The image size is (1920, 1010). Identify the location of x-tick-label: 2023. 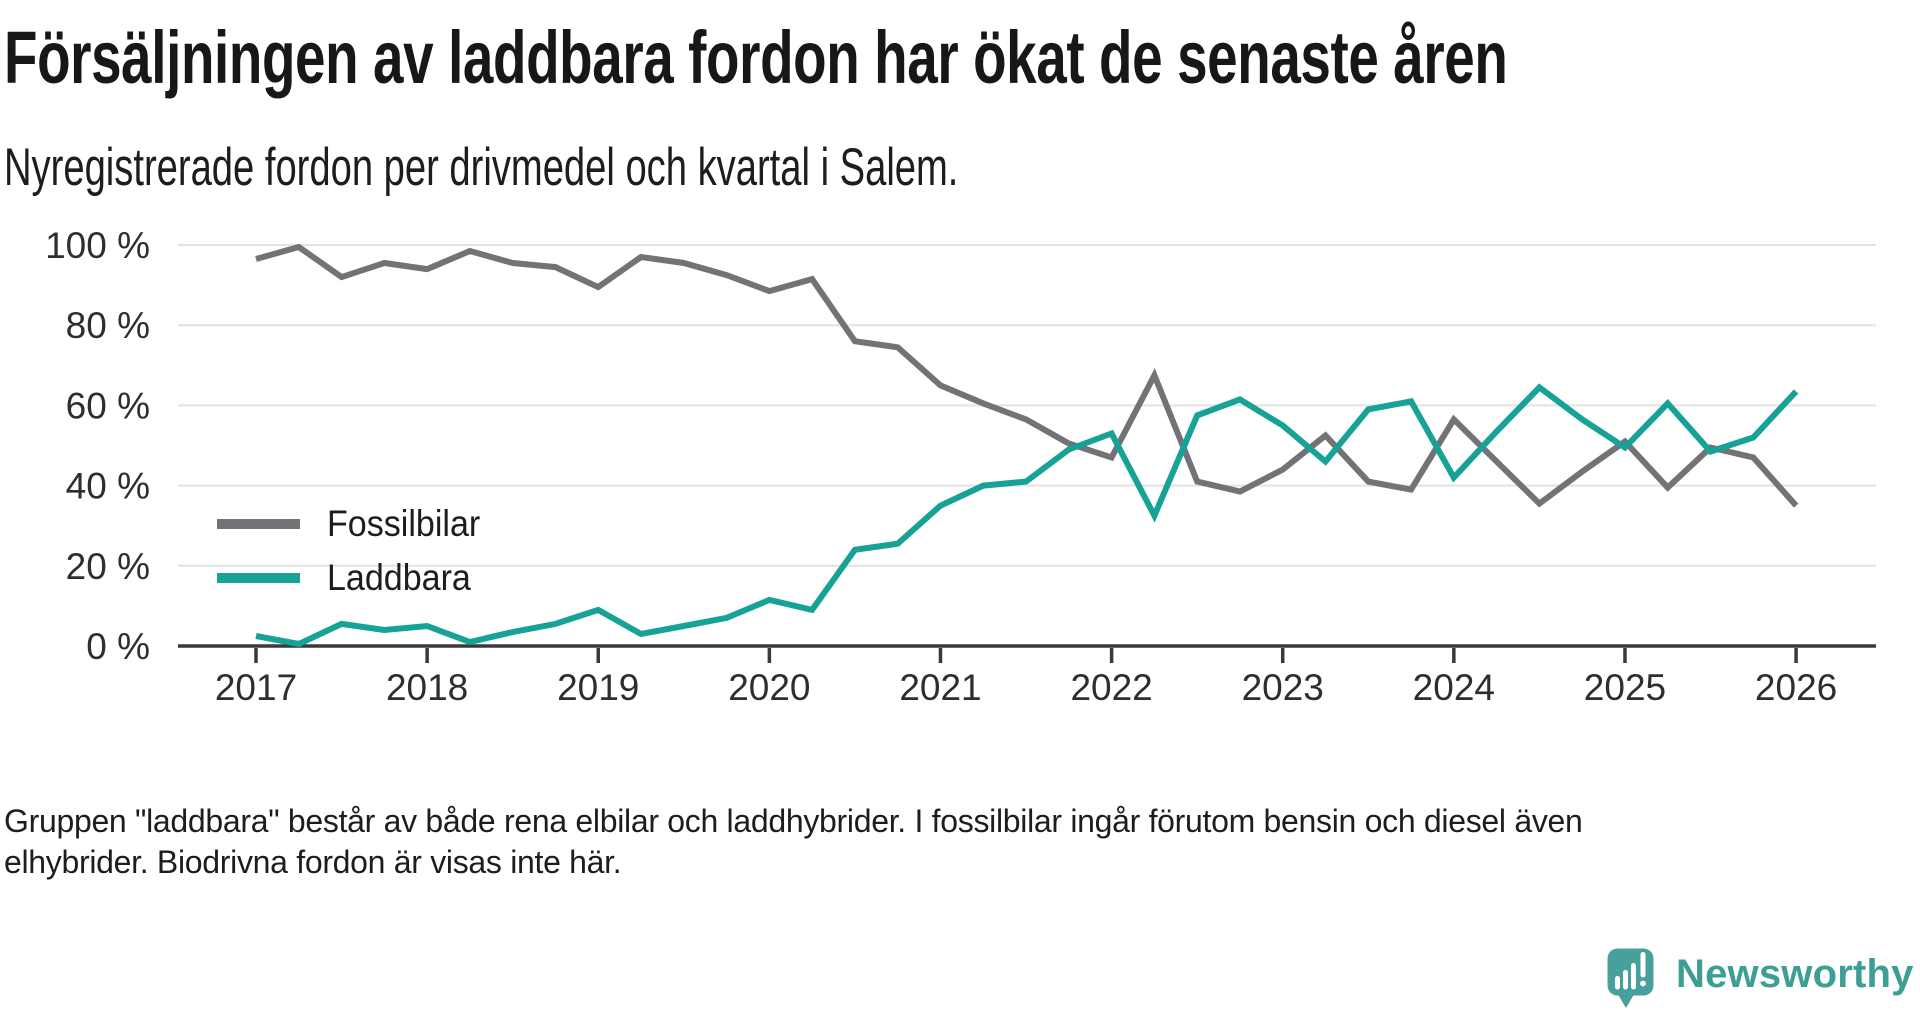
(1283, 687).